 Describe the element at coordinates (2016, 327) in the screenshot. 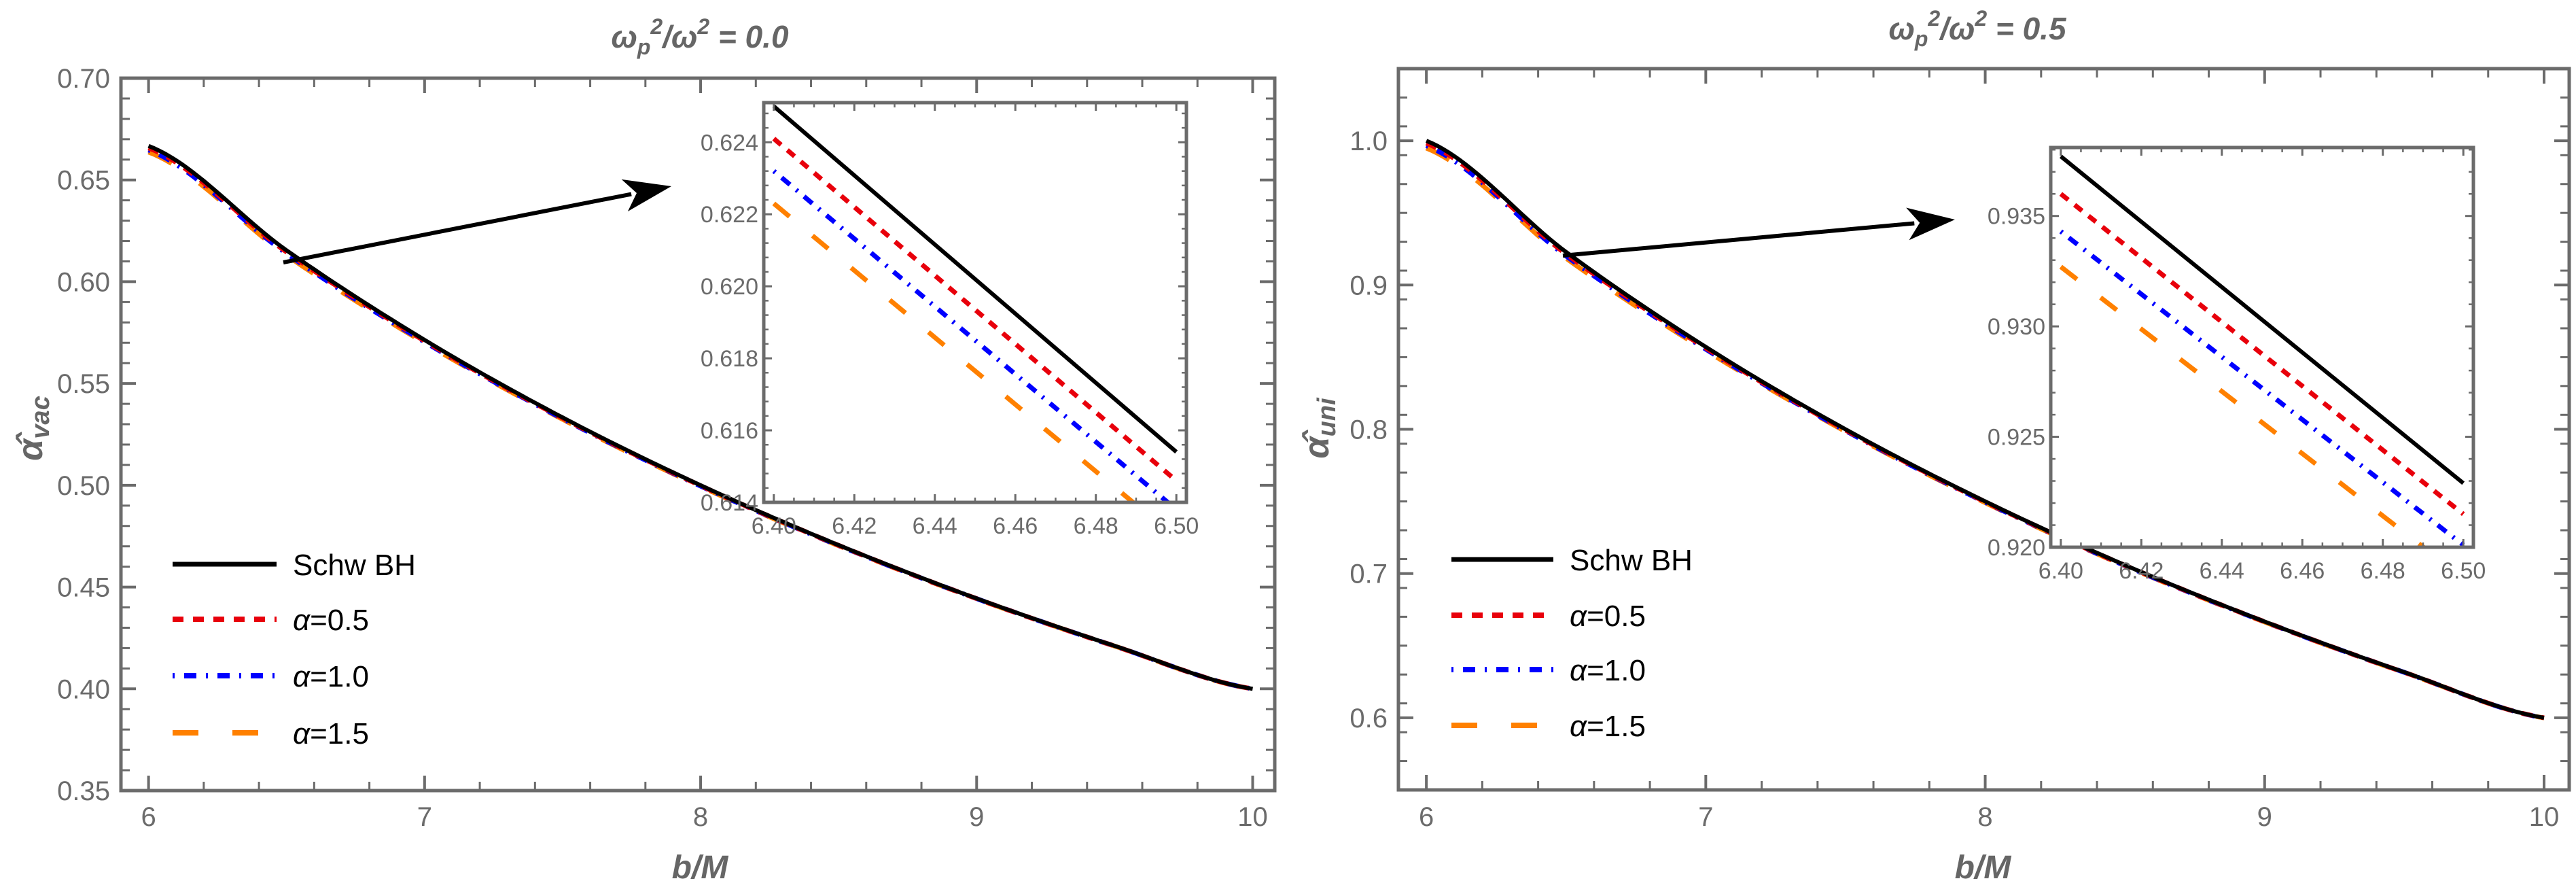

I see `inset-y-tick-label: 0.930` at that location.